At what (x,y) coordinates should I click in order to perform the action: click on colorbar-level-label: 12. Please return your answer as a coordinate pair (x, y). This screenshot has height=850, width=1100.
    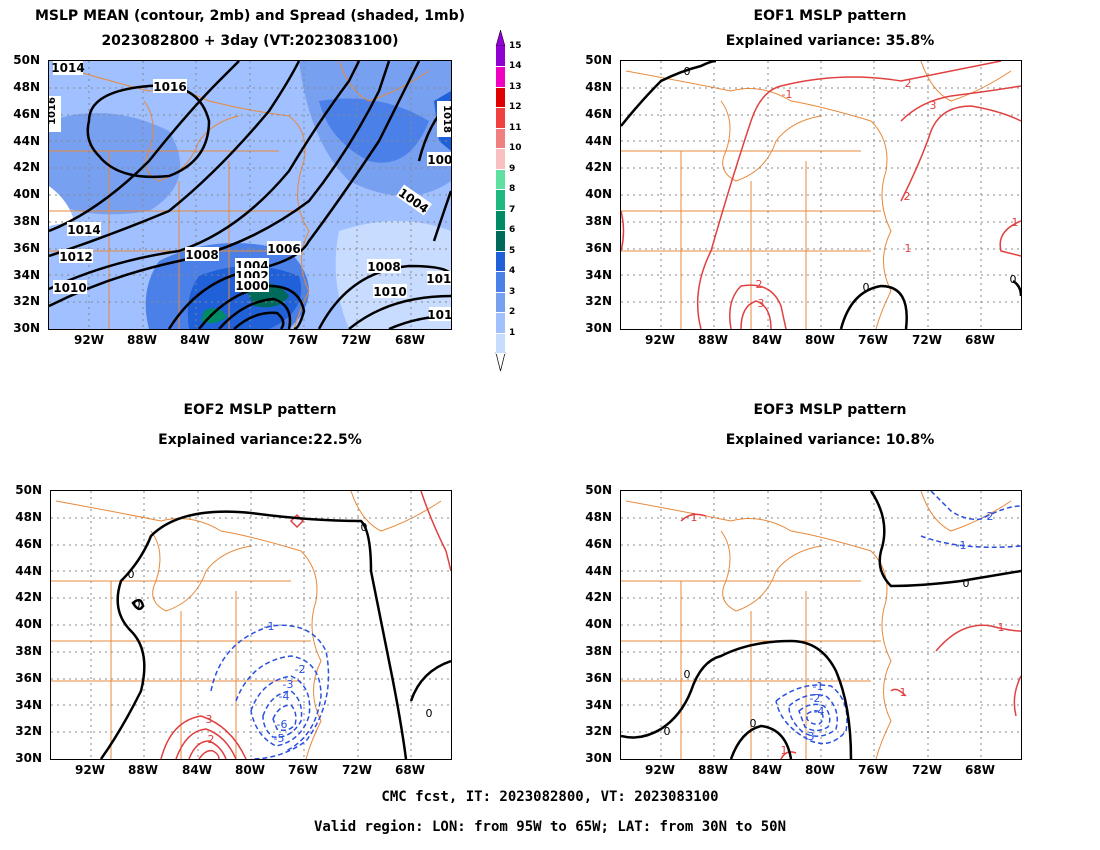
    Looking at the image, I should click on (515, 107).